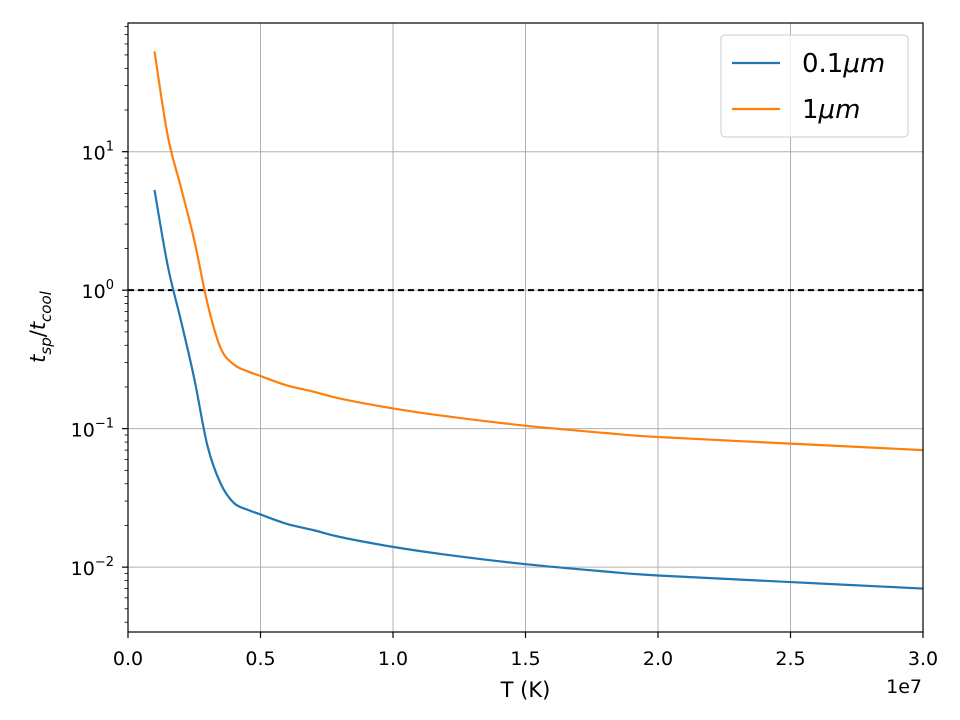 The height and width of the screenshot is (720, 960). I want to click on x-tick-label: 0.0, so click(128, 659).